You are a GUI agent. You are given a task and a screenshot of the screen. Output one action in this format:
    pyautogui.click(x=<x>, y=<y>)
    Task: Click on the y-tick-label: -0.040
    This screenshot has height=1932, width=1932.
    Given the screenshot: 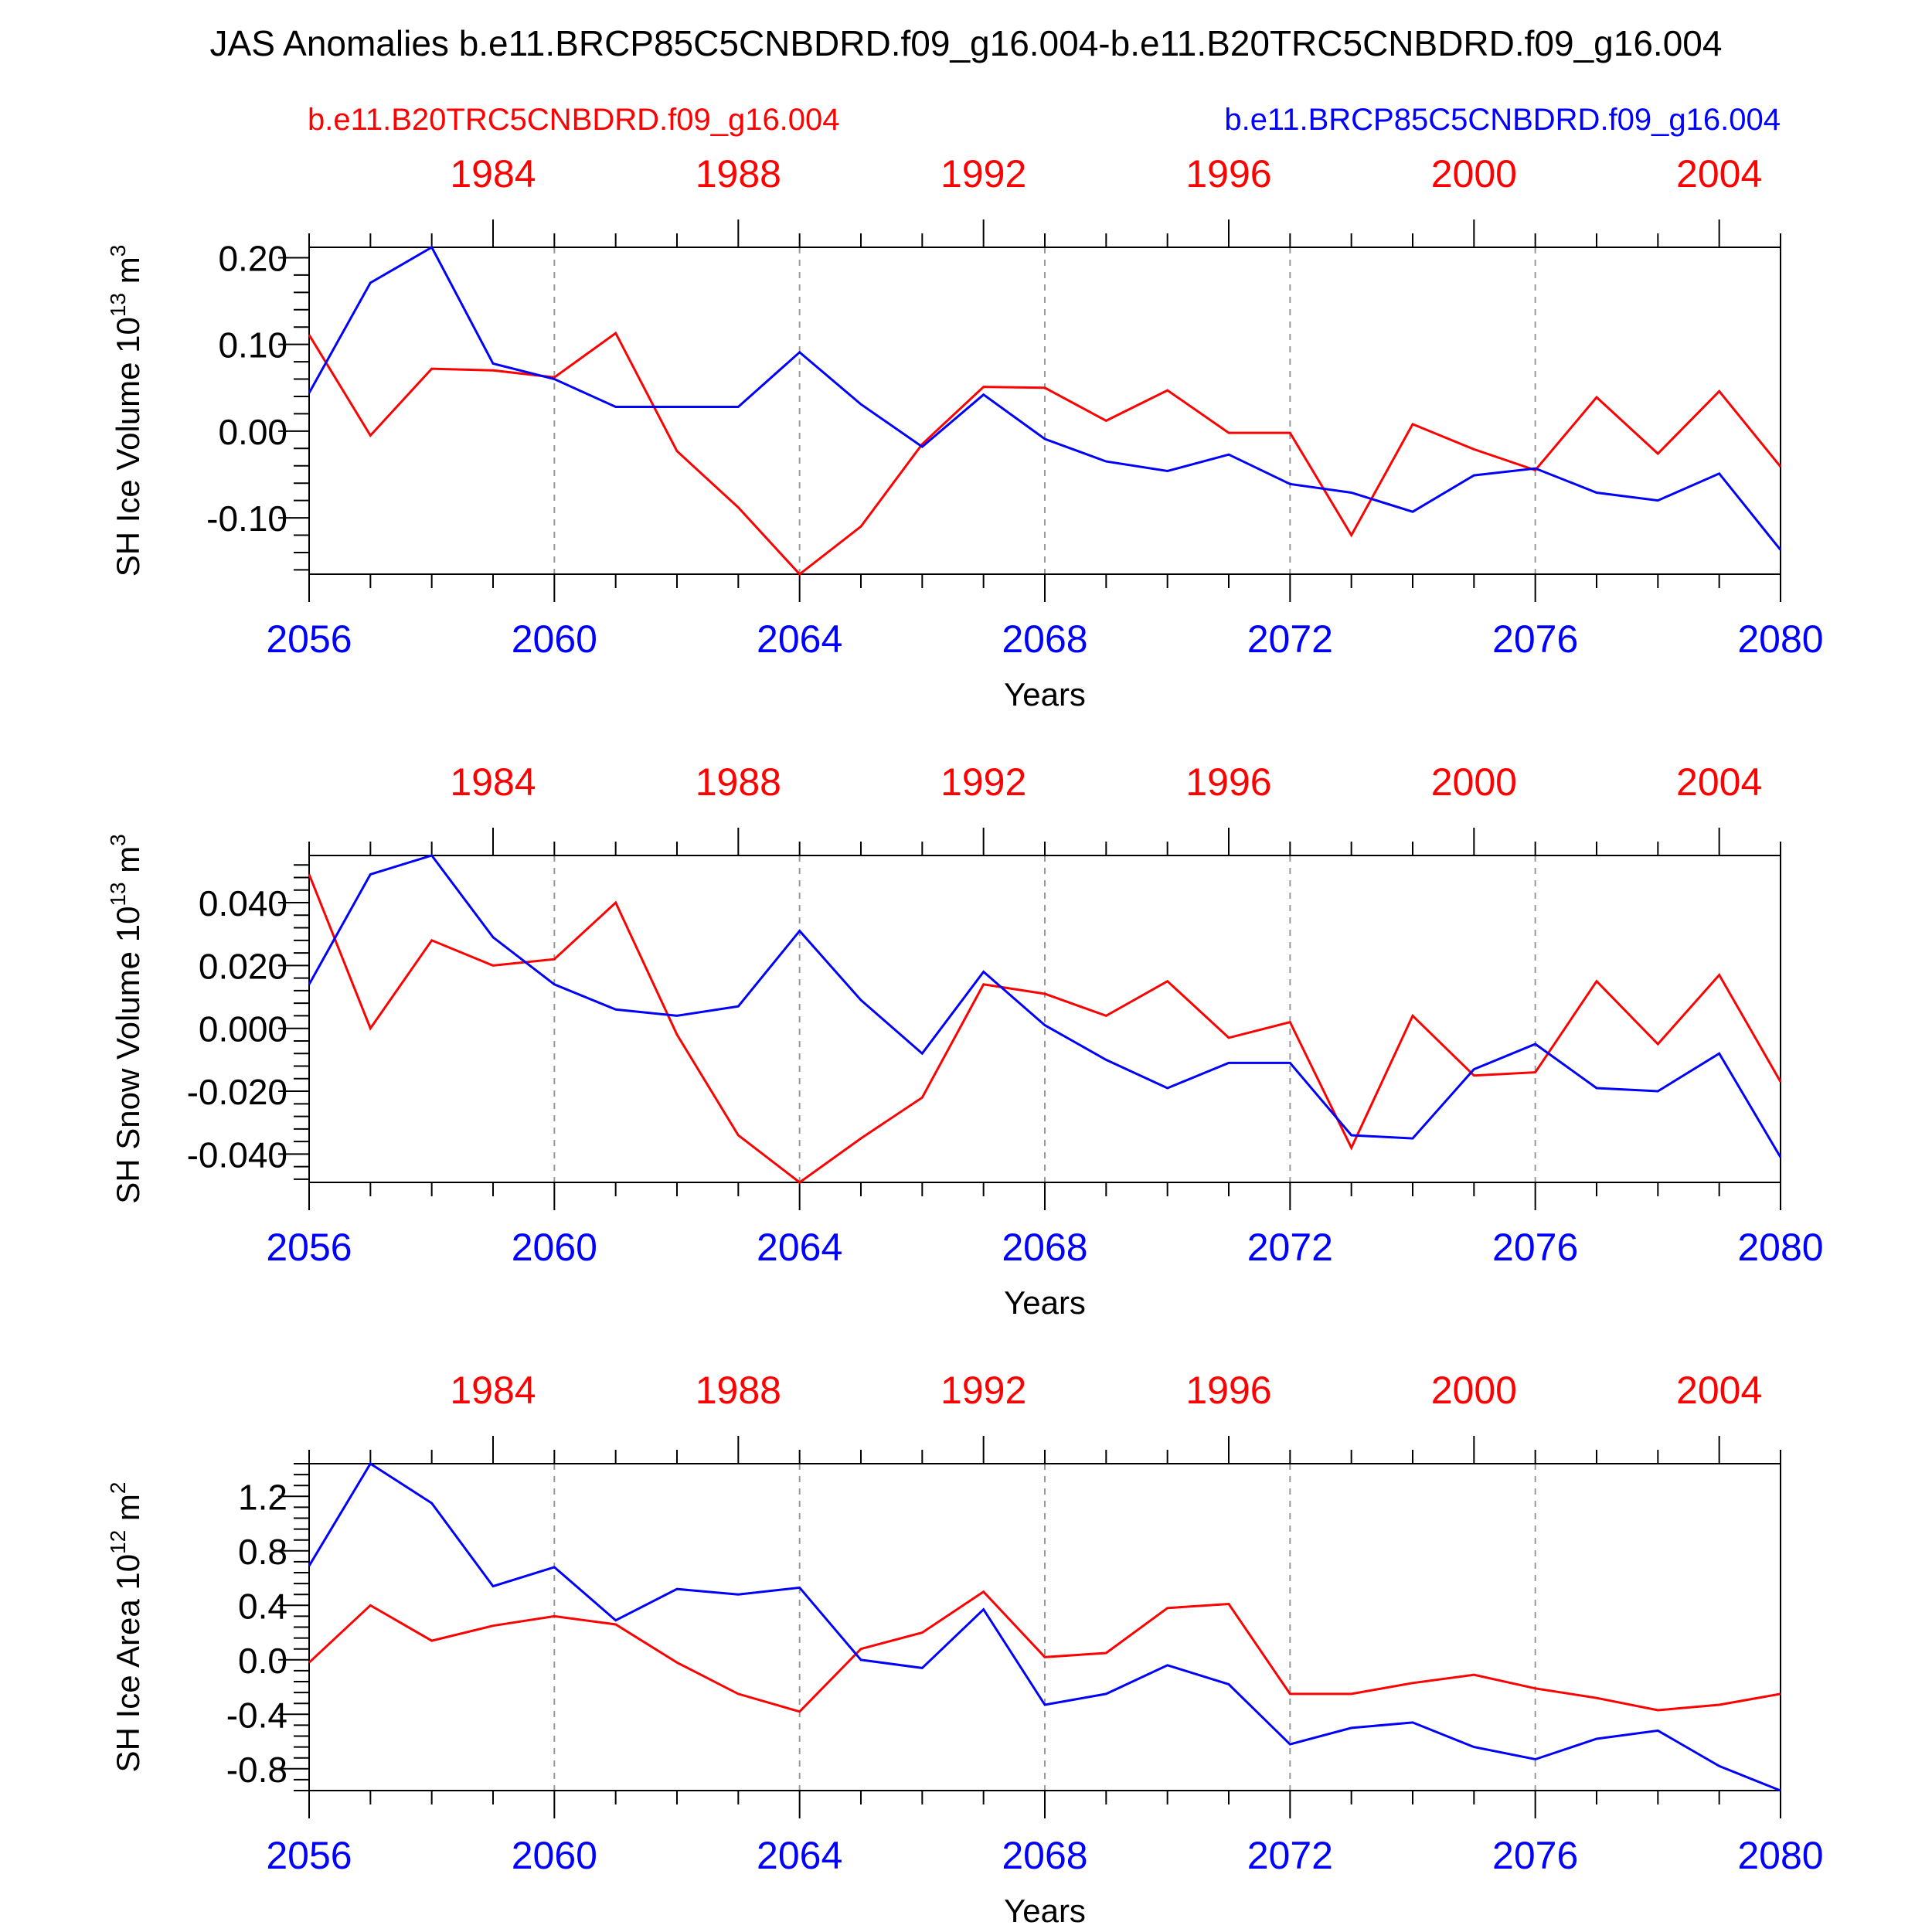 What is the action you would take?
    pyautogui.click(x=237, y=1155)
    